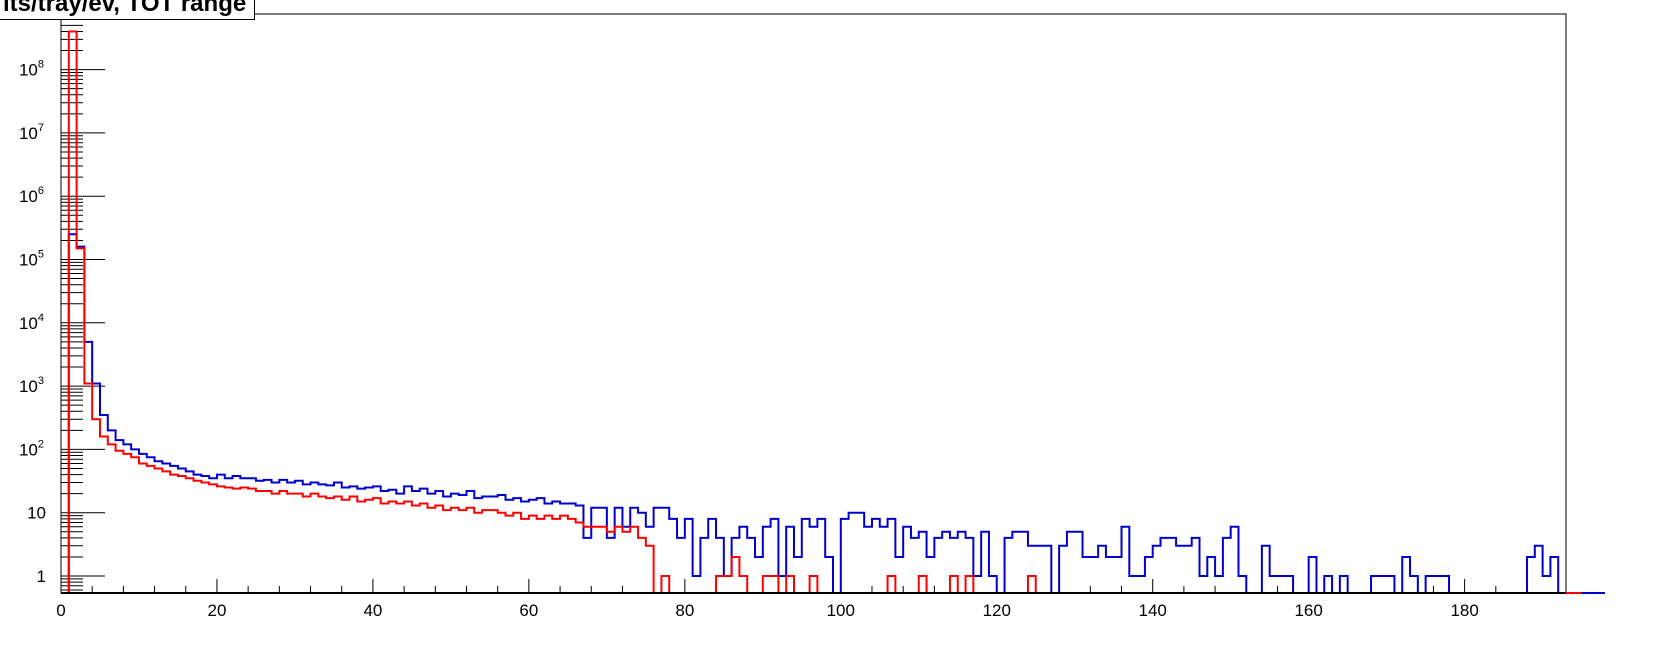  Describe the element at coordinates (36, 513) in the screenshot. I see `y-tick-label: 10` at that location.